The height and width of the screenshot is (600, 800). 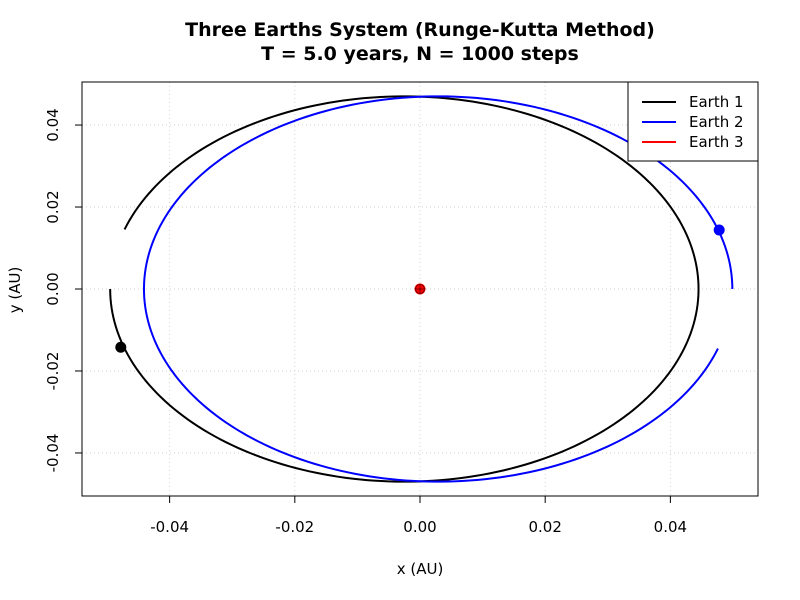 I want to click on x-tick-label: 0.04, so click(x=670, y=527).